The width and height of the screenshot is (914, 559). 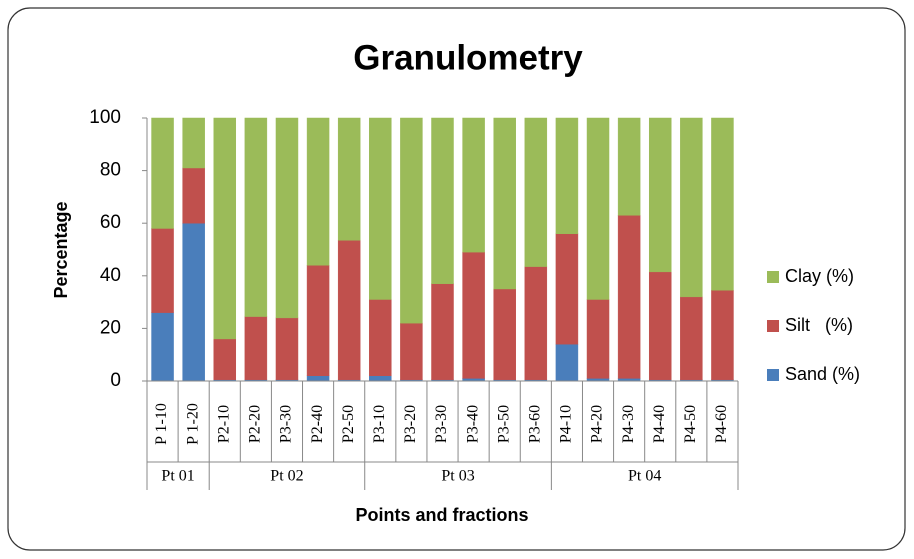 I want to click on chart-title: Granulometry, so click(x=468, y=57).